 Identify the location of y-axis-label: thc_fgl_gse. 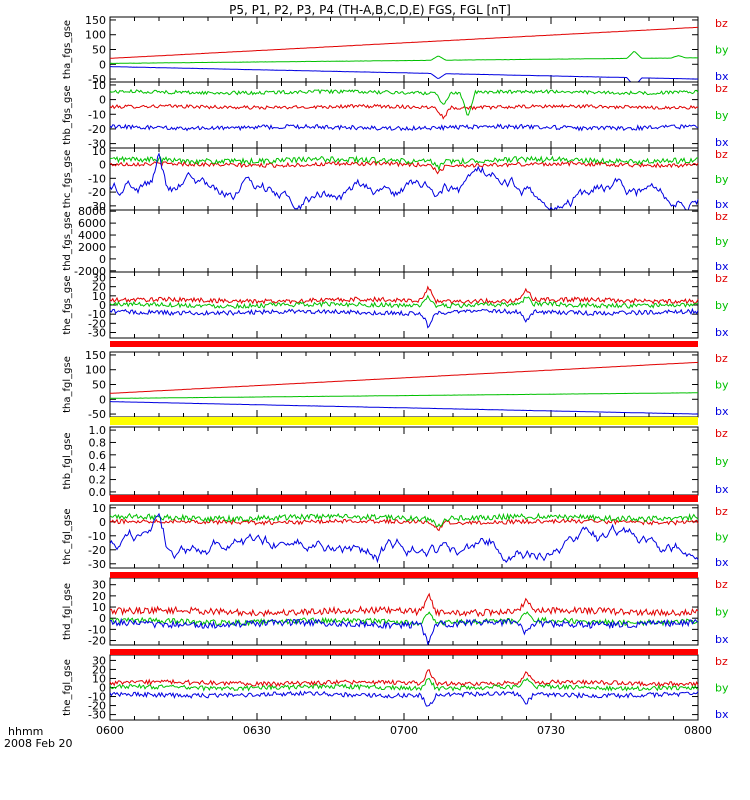
(67, 536).